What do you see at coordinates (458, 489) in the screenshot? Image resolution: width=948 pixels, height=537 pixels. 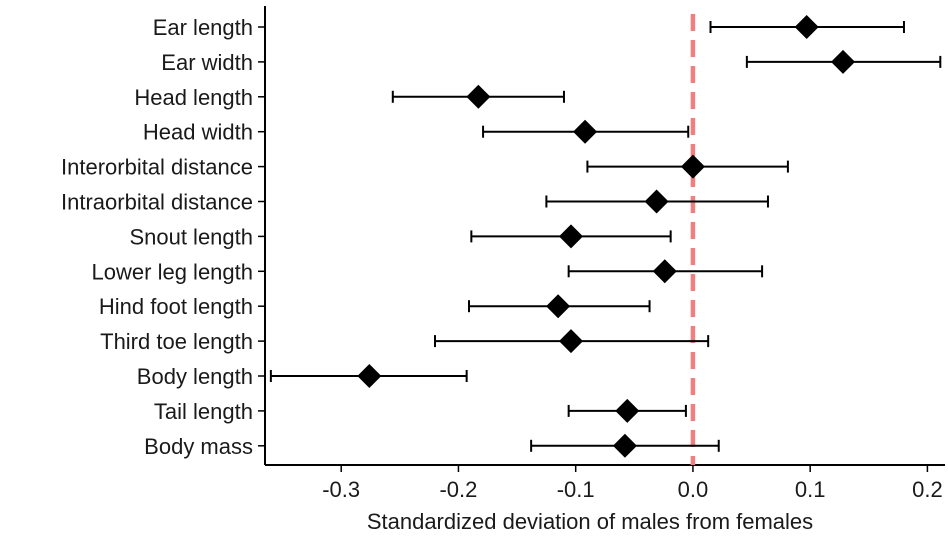 I see `x-tick-label: -0.2` at bounding box center [458, 489].